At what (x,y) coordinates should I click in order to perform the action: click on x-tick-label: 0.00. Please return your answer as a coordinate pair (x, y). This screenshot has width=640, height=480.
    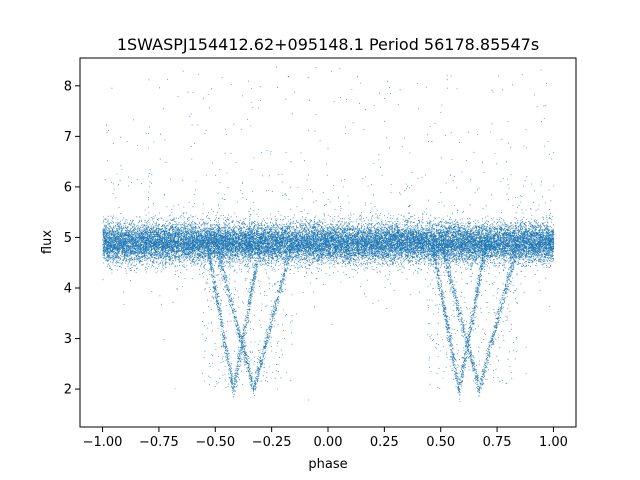
    Looking at the image, I should click on (328, 442).